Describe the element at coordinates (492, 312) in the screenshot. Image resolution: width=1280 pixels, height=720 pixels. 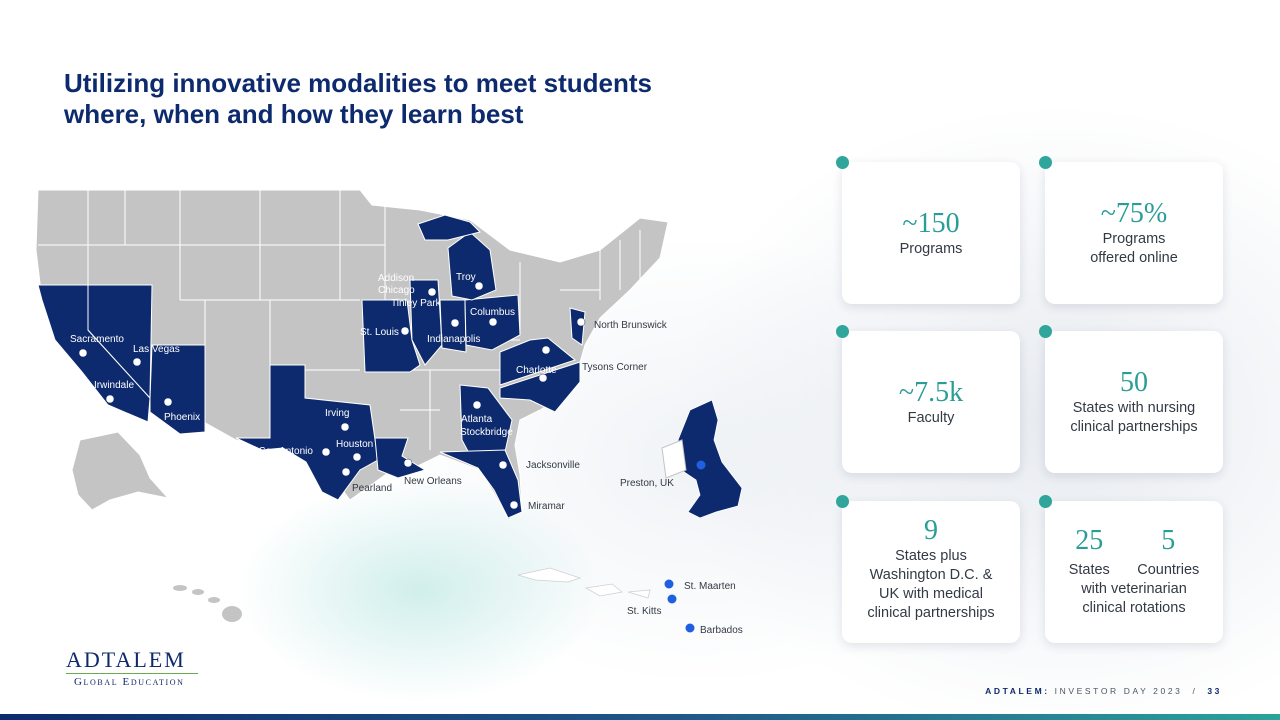
I see `label-columbus: Columbus` at that location.